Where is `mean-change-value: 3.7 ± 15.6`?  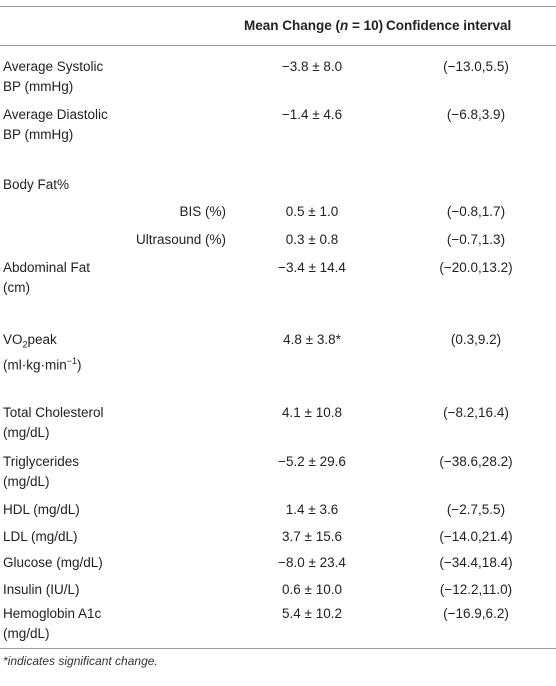 mean-change-value: 3.7 ± 15.6 is located at coordinates (312, 536).